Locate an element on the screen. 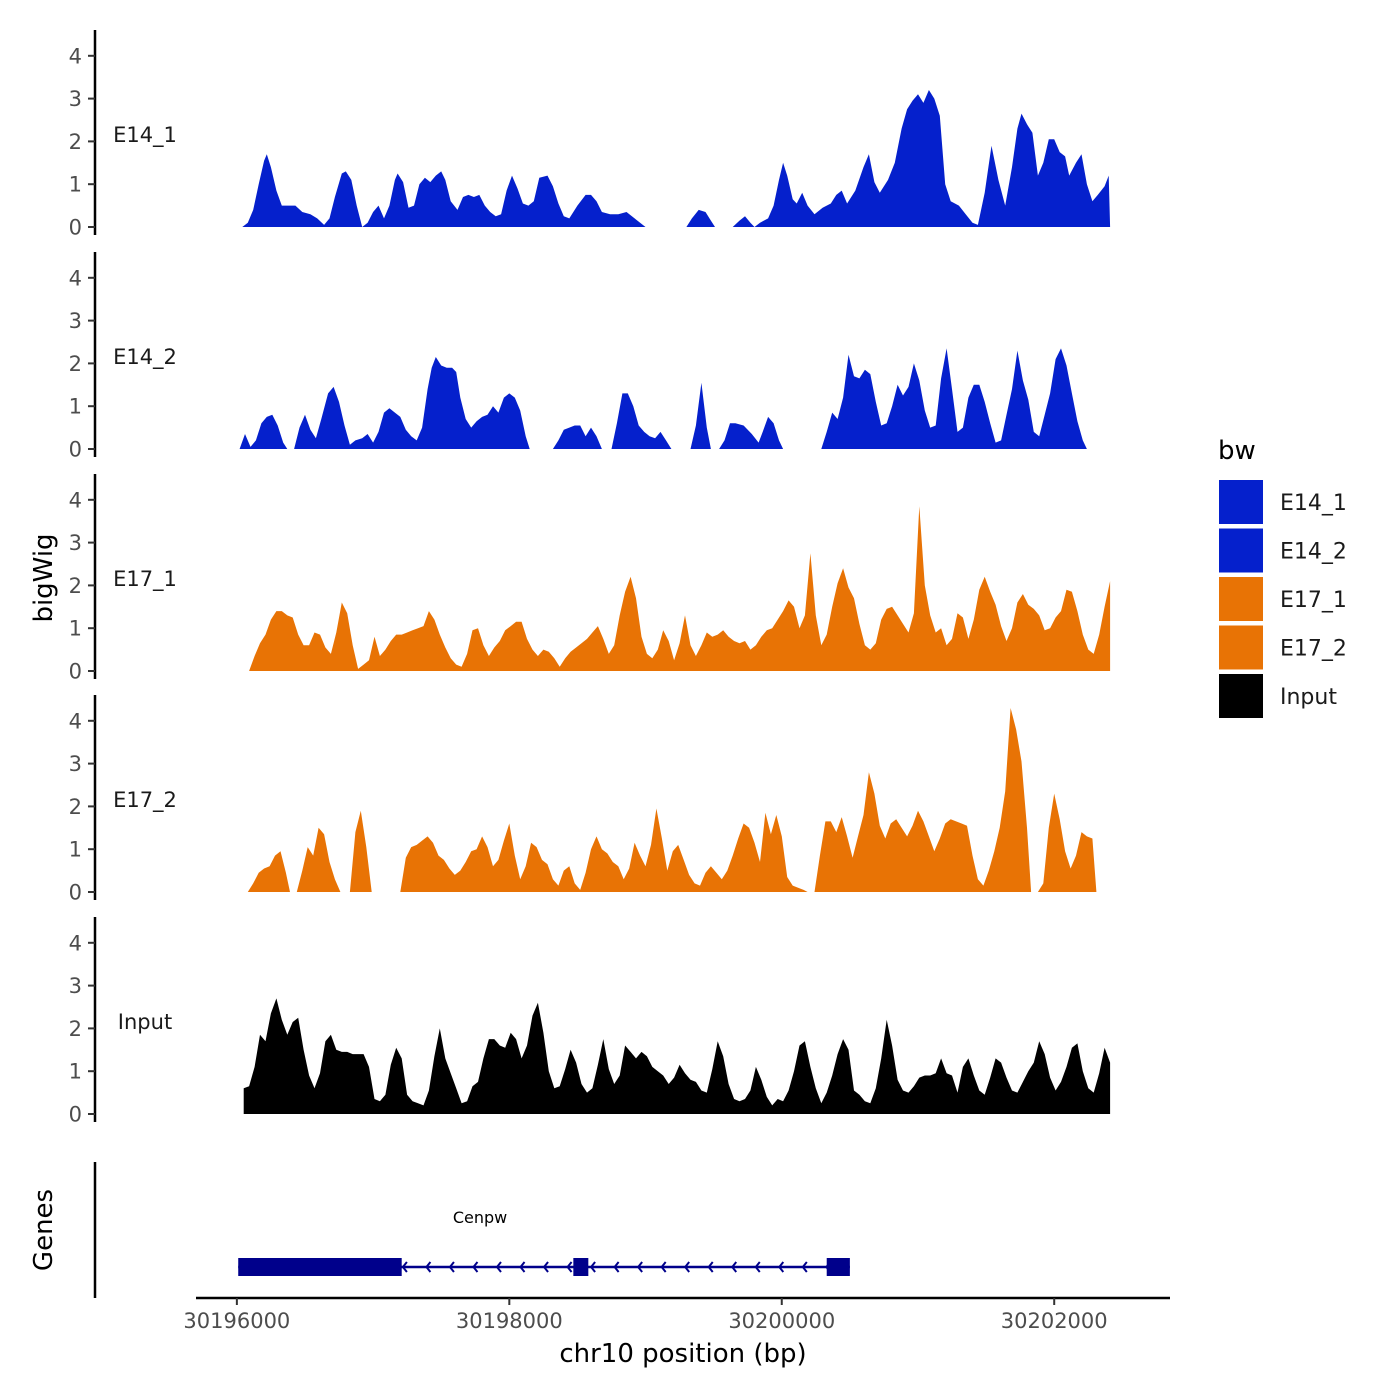 Image resolution: width=1400 pixels, height=1400 pixels. track-label-E14_2: E14_2 is located at coordinates (145, 357).